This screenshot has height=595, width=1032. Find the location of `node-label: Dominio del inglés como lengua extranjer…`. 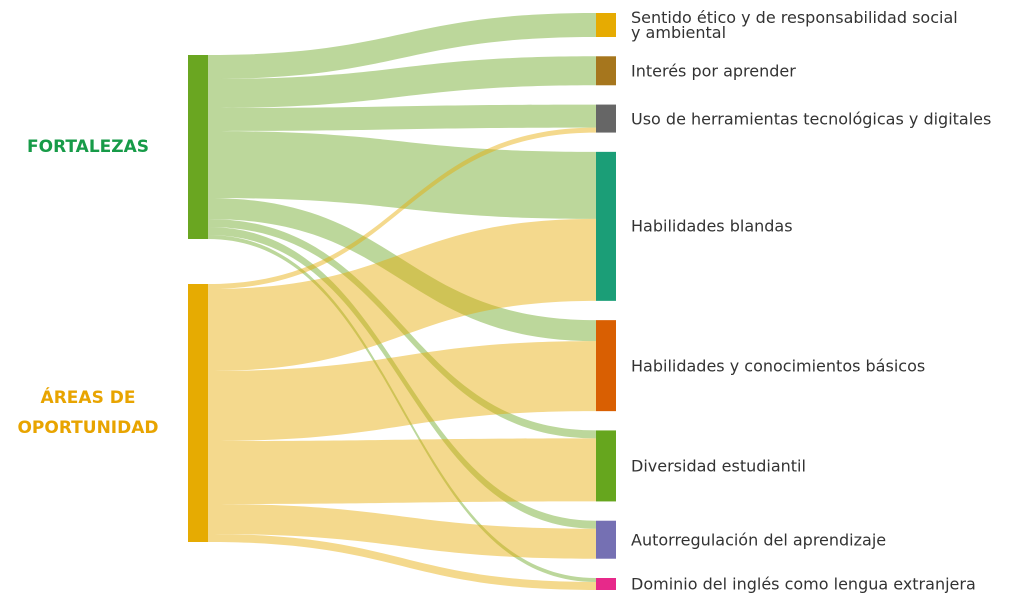

node-label: Dominio del inglés como lengua extranjer… is located at coordinates (803, 584).